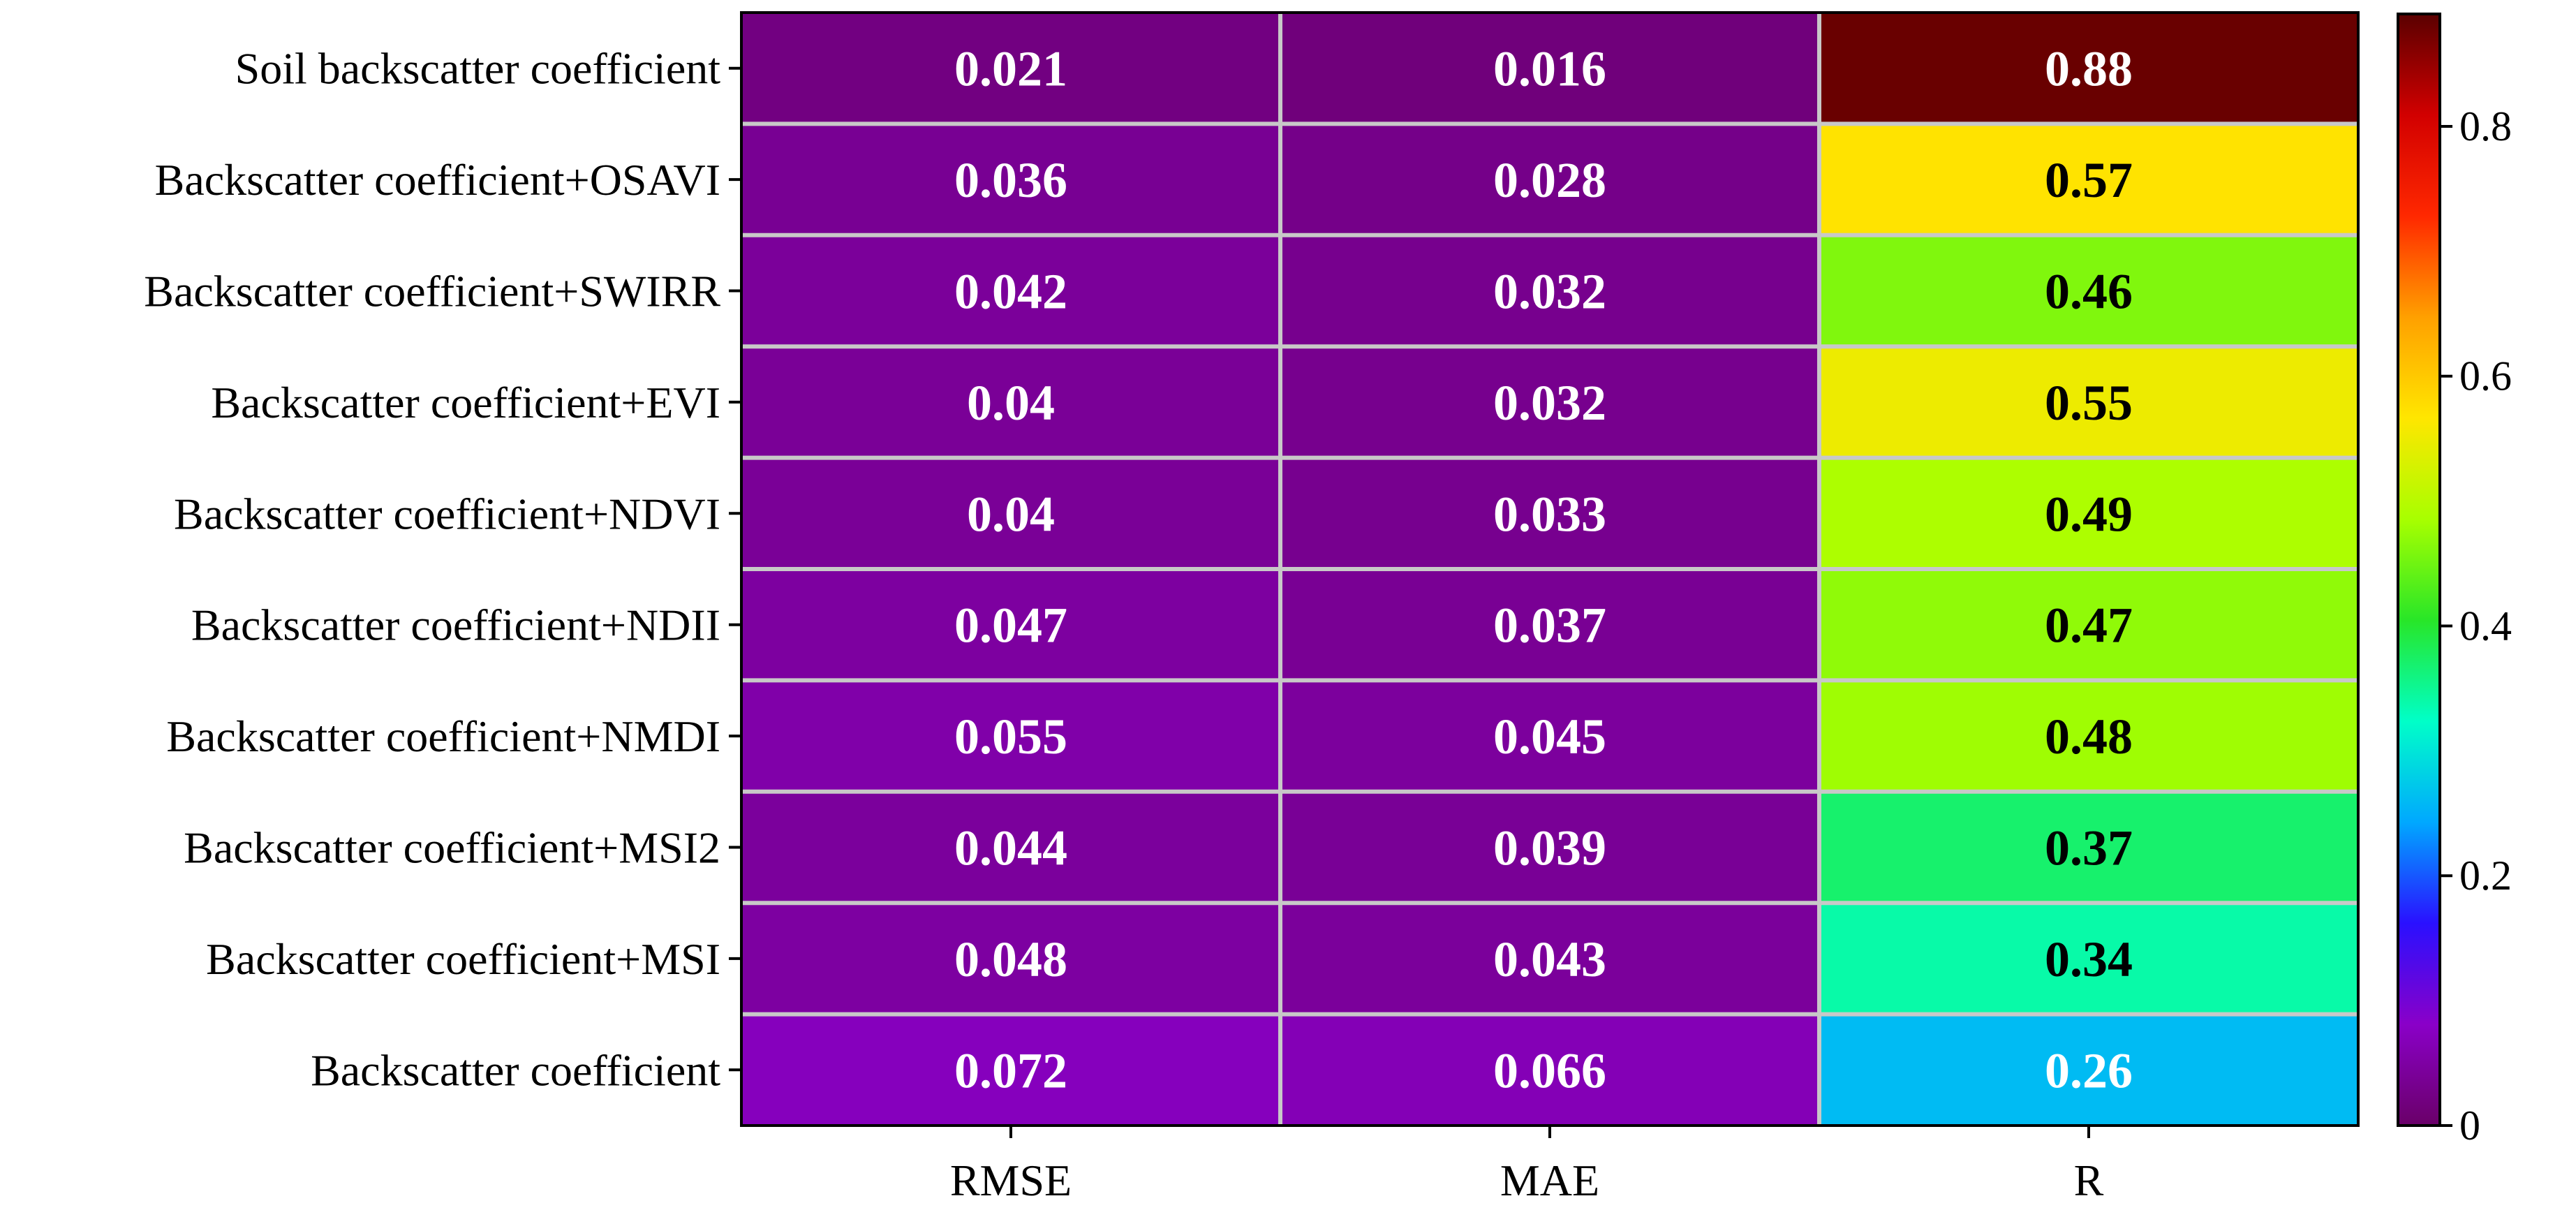 This screenshot has height=1217, width=2576. What do you see at coordinates (1011, 1180) in the screenshot?
I see `column-label: RMSE` at bounding box center [1011, 1180].